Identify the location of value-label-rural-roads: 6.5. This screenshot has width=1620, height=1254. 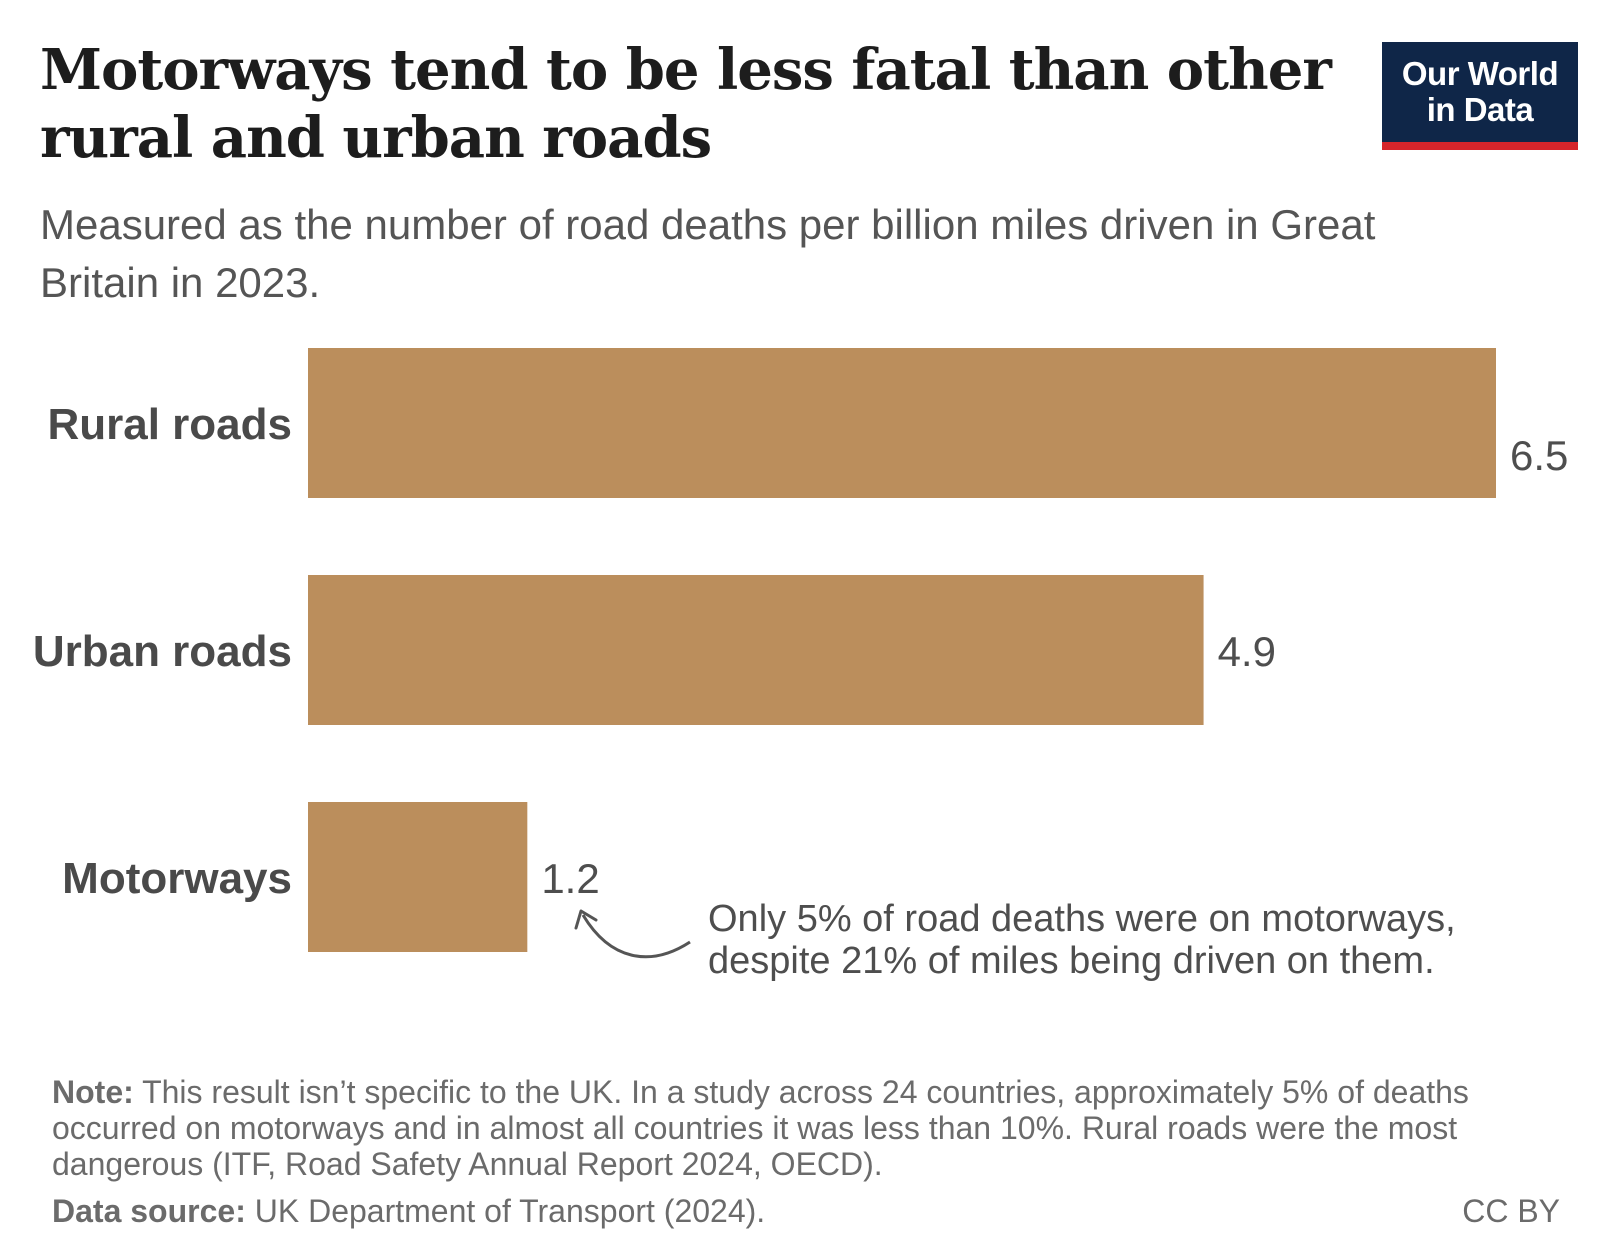
(1539, 455).